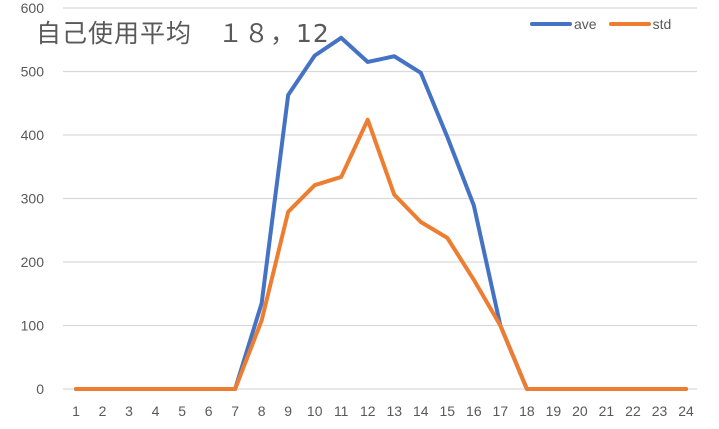  What do you see at coordinates (209, 411) in the screenshot?
I see `x-tick-label: 6` at bounding box center [209, 411].